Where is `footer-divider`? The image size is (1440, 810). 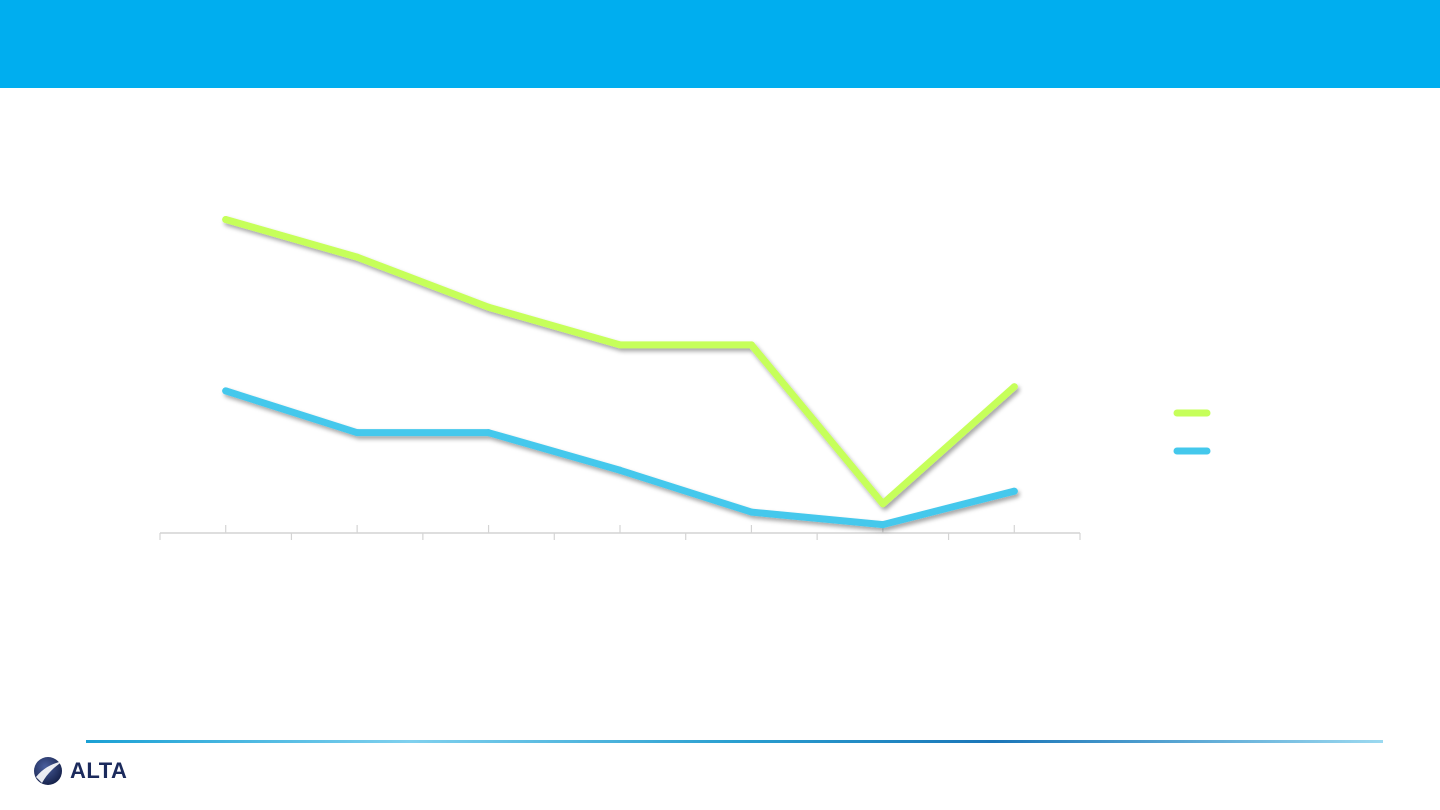
footer-divider is located at coordinates (734, 741).